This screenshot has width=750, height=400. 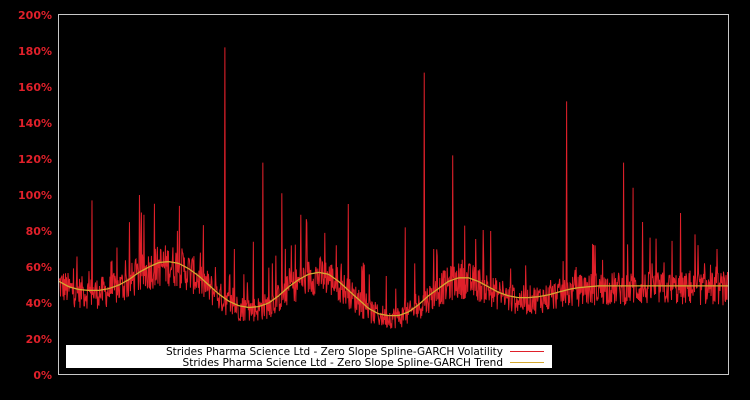 What do you see at coordinates (35, 159) in the screenshot?
I see `y-tick-label: 120%` at bounding box center [35, 159].